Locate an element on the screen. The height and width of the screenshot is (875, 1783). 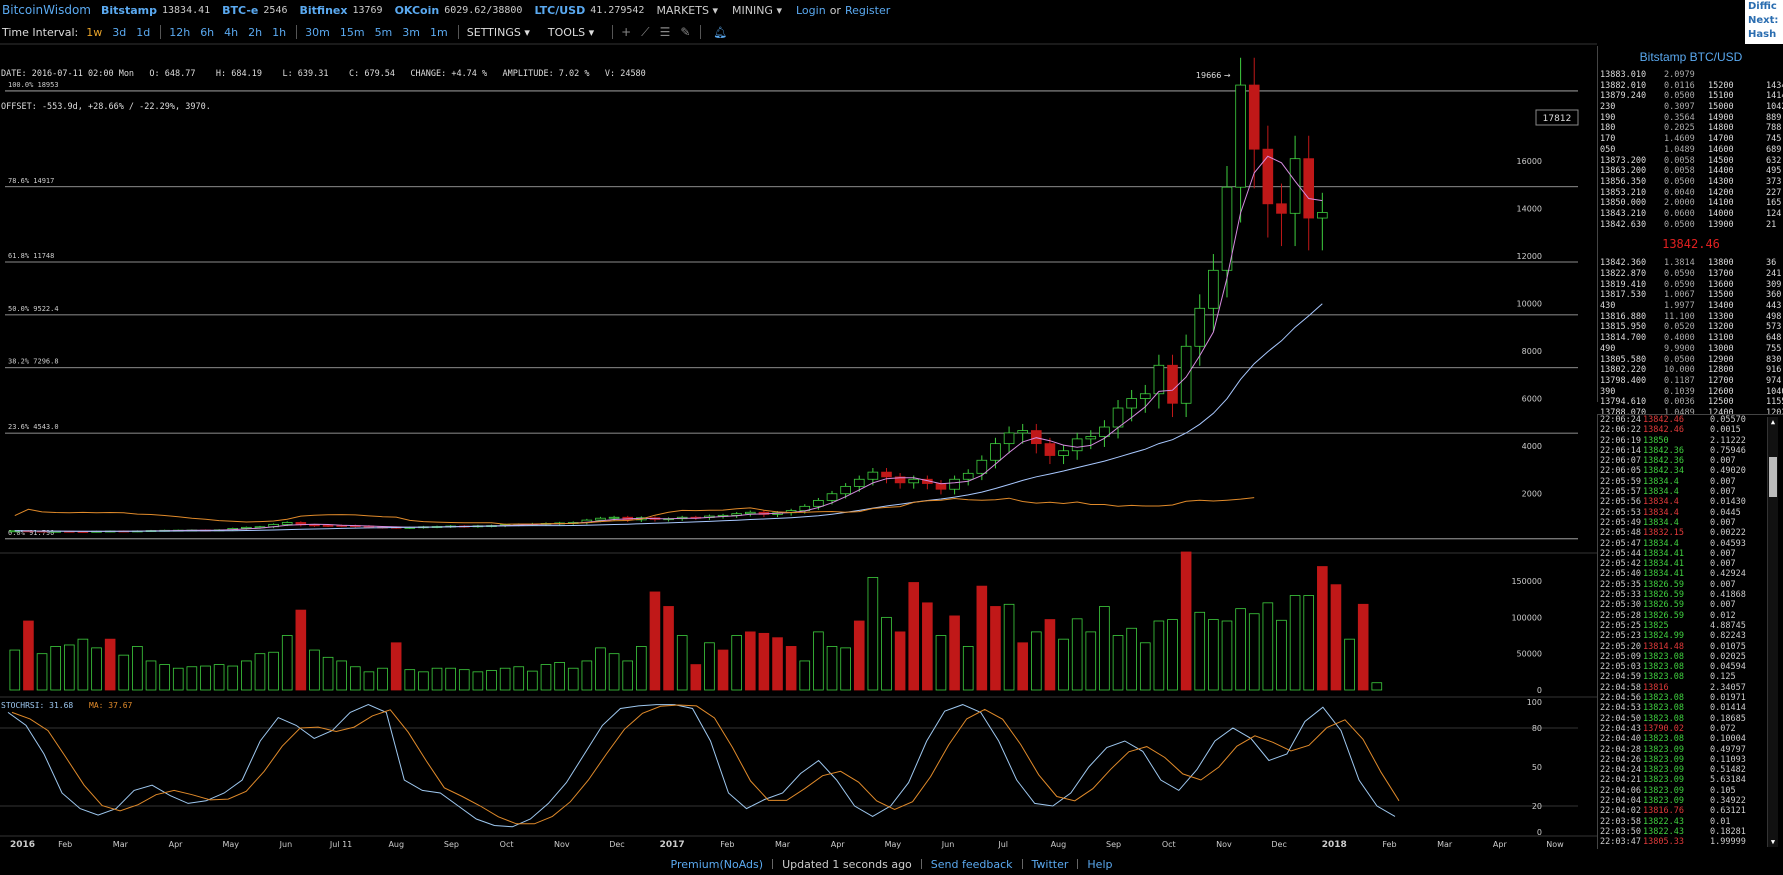
twitter-link: Twitter is located at coordinates (1050, 864).